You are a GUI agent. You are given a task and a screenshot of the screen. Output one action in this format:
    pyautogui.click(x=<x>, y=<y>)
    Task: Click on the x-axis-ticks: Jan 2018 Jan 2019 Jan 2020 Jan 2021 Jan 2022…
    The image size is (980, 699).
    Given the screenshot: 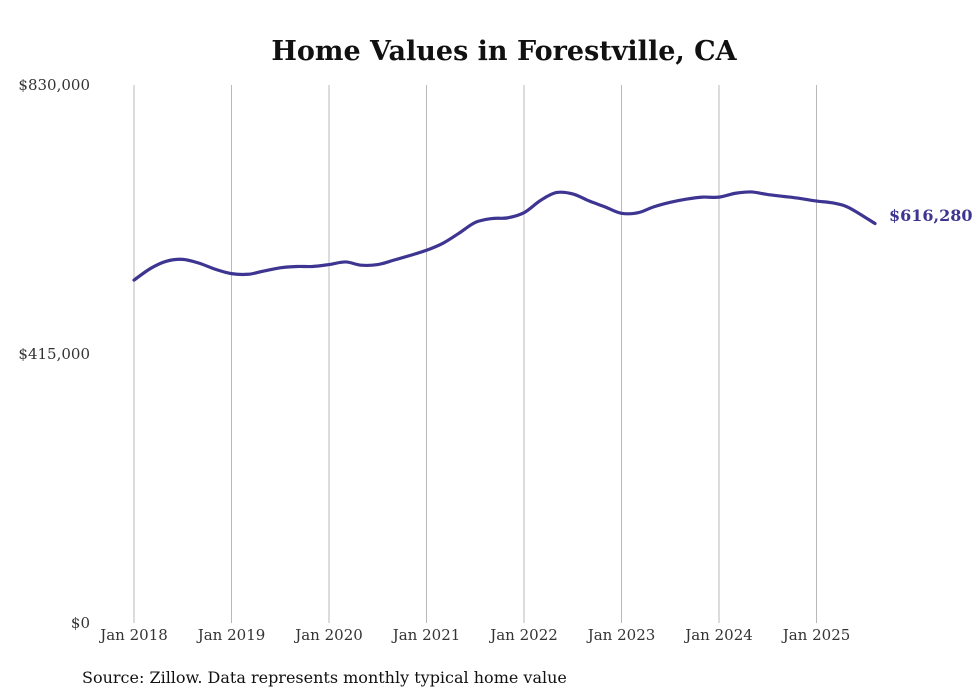 What is the action you would take?
    pyautogui.click(x=474, y=635)
    